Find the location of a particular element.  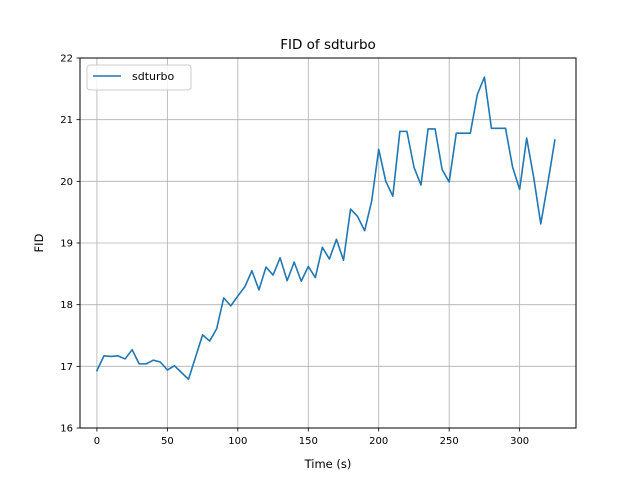

legend: sdturbo is located at coordinates (139, 77).